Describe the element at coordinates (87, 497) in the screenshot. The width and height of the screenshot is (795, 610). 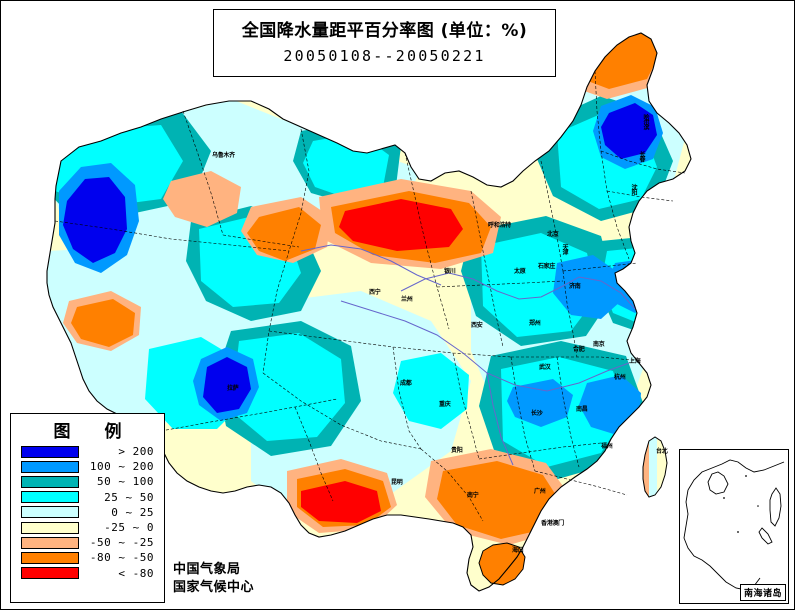
I see `legend-row: 25 ~ 50` at that location.